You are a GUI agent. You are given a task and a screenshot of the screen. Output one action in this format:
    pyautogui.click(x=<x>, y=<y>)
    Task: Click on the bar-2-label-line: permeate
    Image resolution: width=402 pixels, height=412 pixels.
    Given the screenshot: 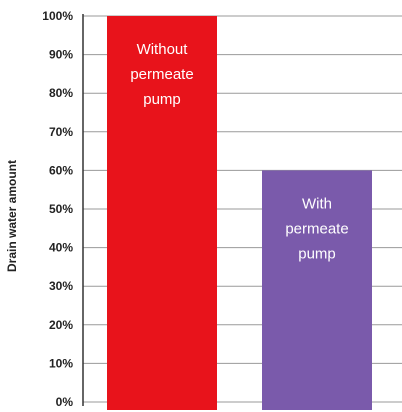 What is the action you would take?
    pyautogui.click(x=316, y=228)
    